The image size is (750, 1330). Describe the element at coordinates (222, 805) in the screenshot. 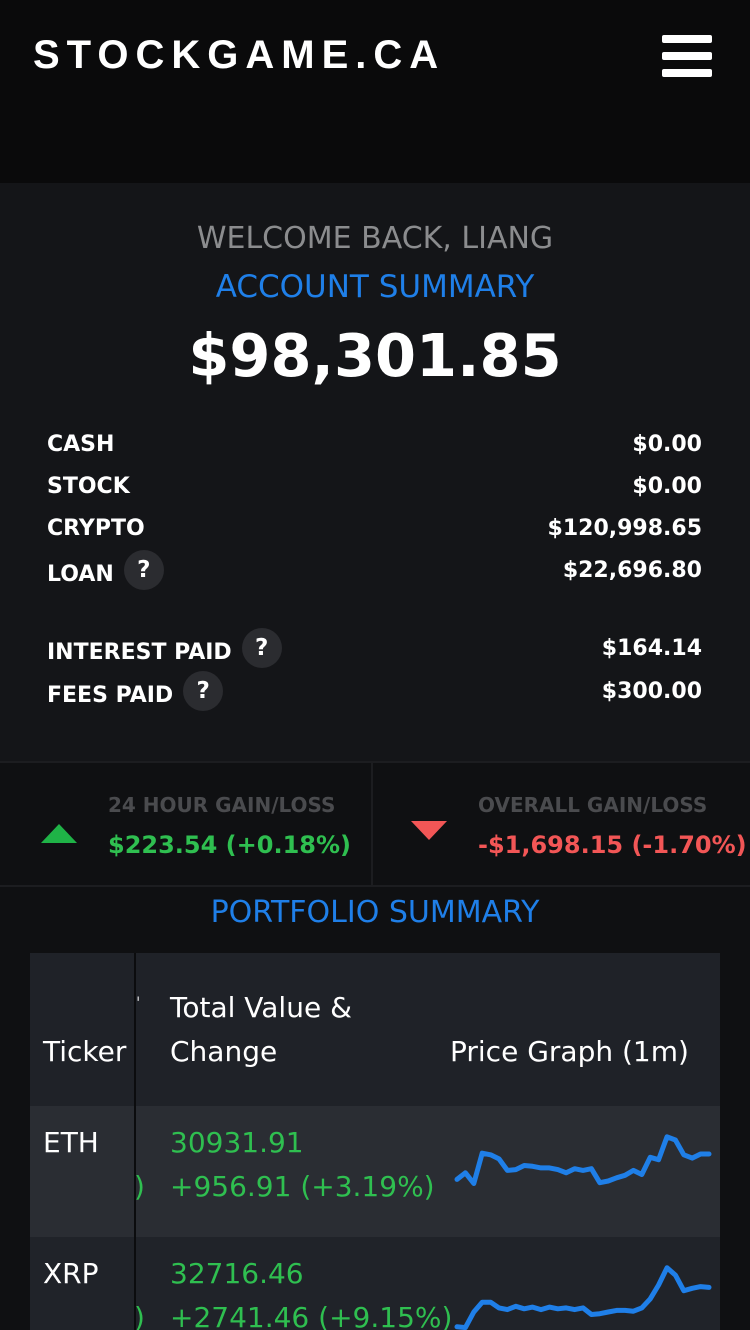

I see `day-gain-title: 24 HOUR GAIN/LOSS` at that location.